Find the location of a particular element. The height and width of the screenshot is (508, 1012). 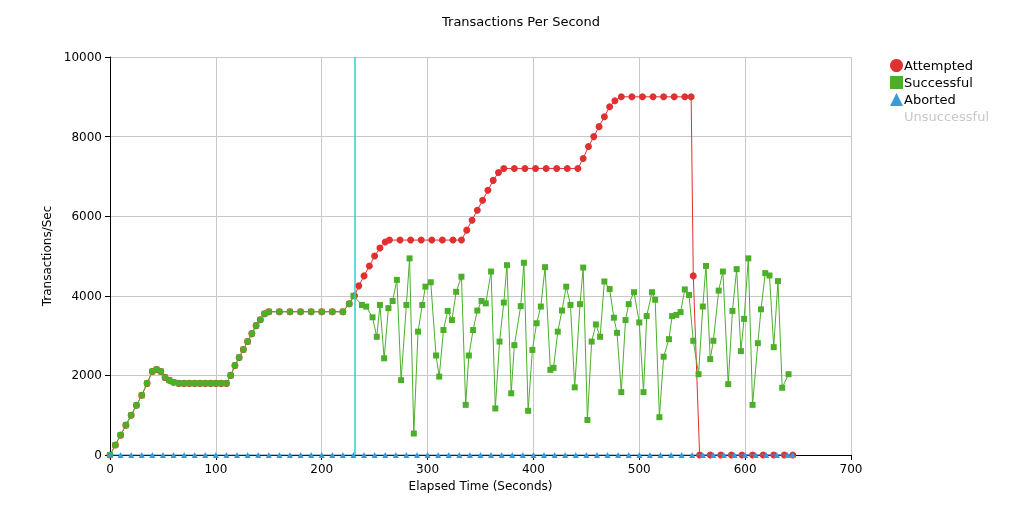

x-tick-label: 600 is located at coordinates (745, 469).